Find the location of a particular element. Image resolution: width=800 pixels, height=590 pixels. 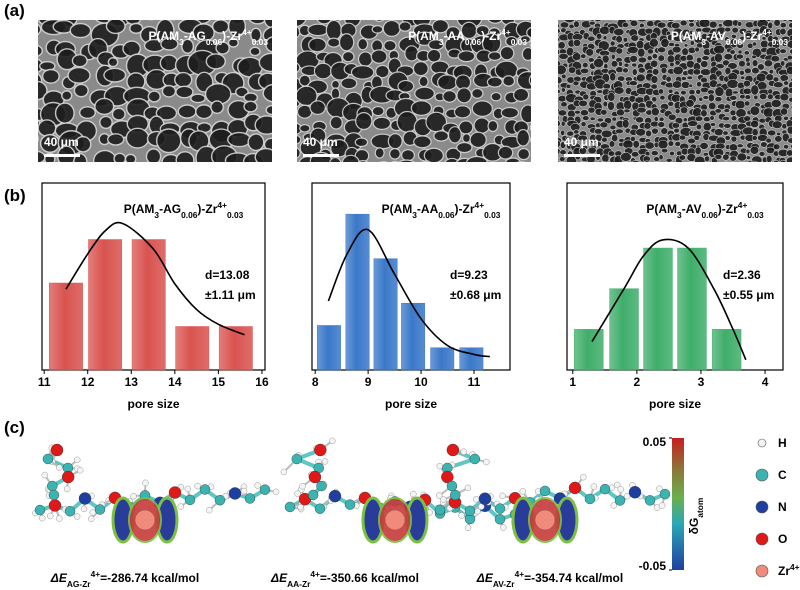

x-tick-label: 11 is located at coordinates (474, 382).